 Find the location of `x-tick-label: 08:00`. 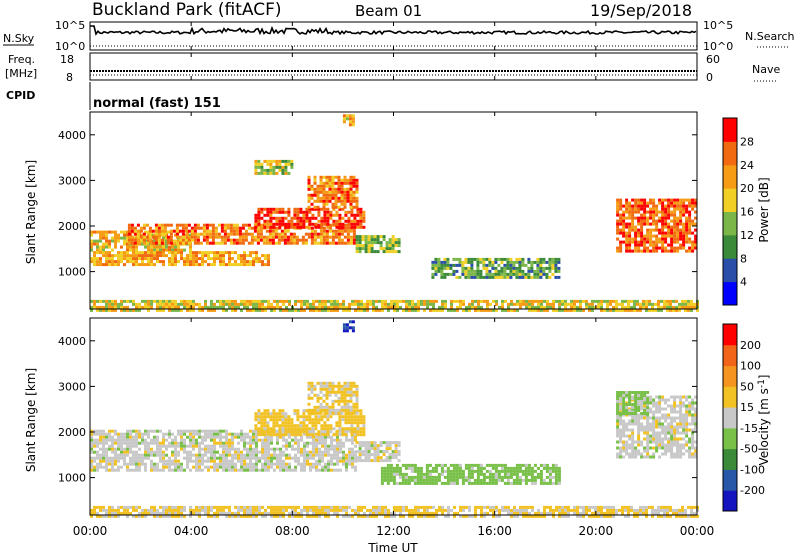

x-tick-label: 08:00 is located at coordinates (292, 531).